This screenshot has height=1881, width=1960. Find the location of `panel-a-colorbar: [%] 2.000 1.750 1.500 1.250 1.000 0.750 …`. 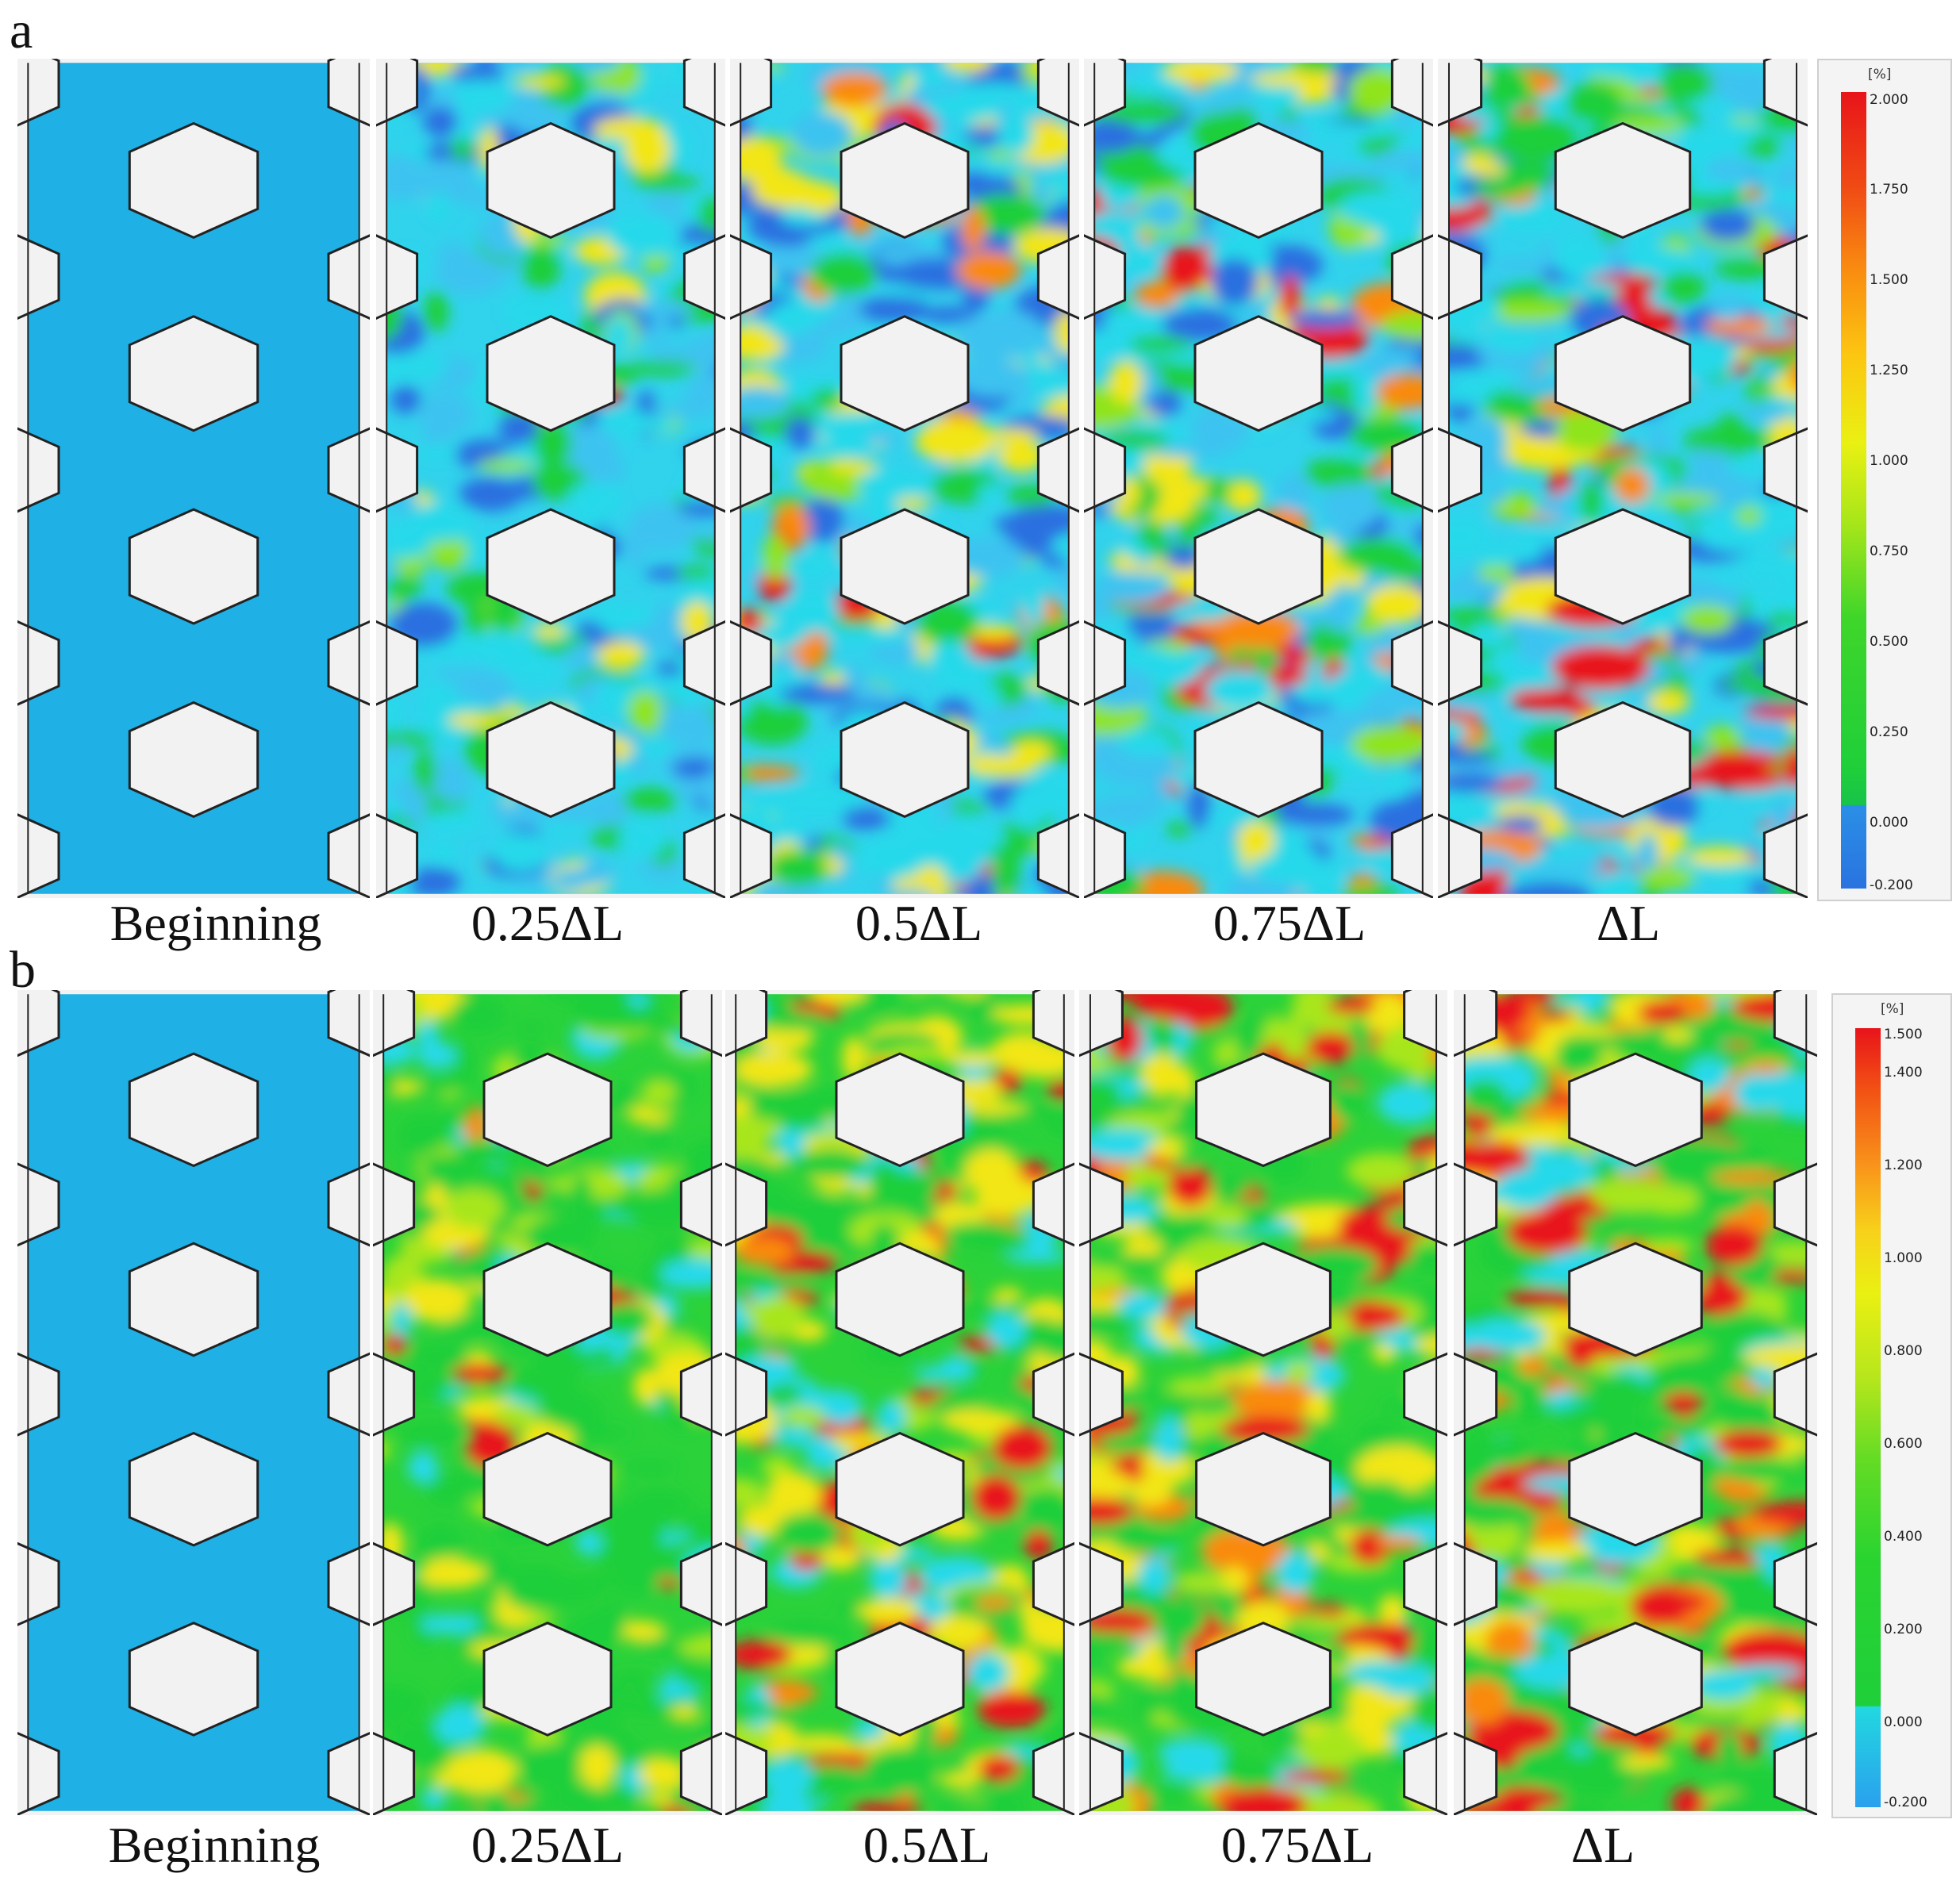

panel-a-colorbar: [%] 2.000 1.750 1.500 1.250 1.000 0.750 … is located at coordinates (1884, 480).